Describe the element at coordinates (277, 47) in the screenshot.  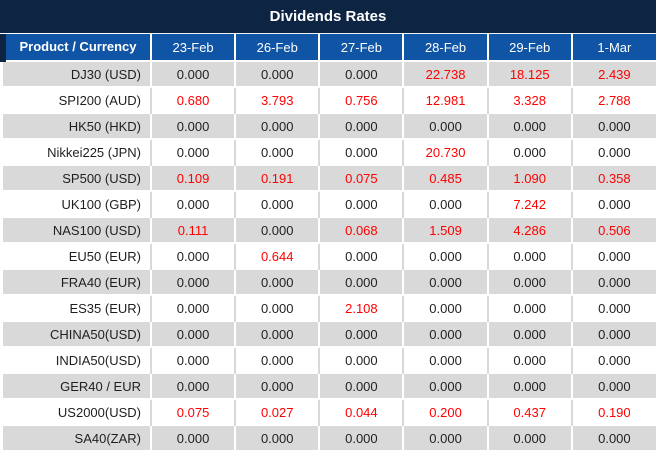
I see `header-date: 26-Feb` at that location.